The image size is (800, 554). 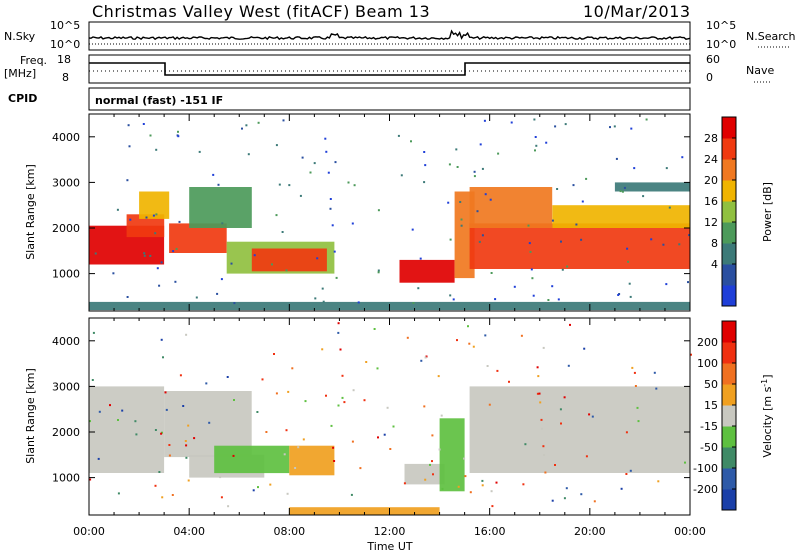 I want to click on velocity-colorbar-label-2: 50, so click(x=711, y=384).